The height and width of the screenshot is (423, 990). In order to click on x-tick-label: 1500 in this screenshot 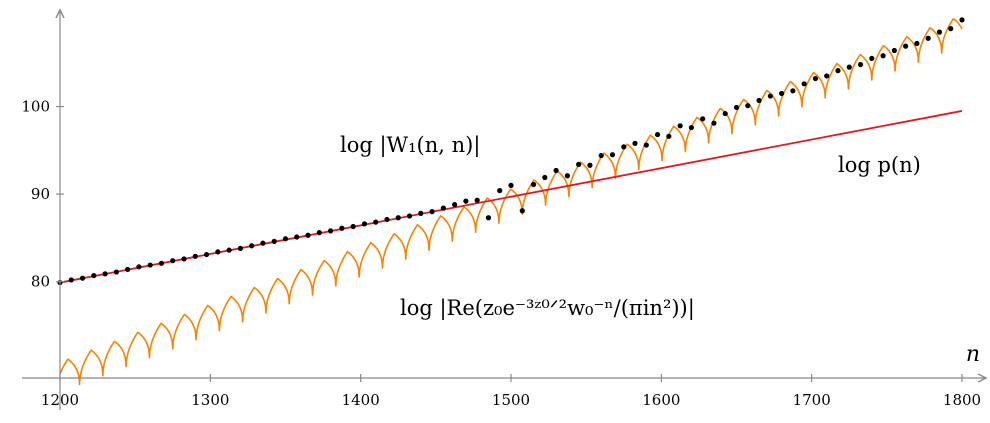, I will do `click(511, 400)`.